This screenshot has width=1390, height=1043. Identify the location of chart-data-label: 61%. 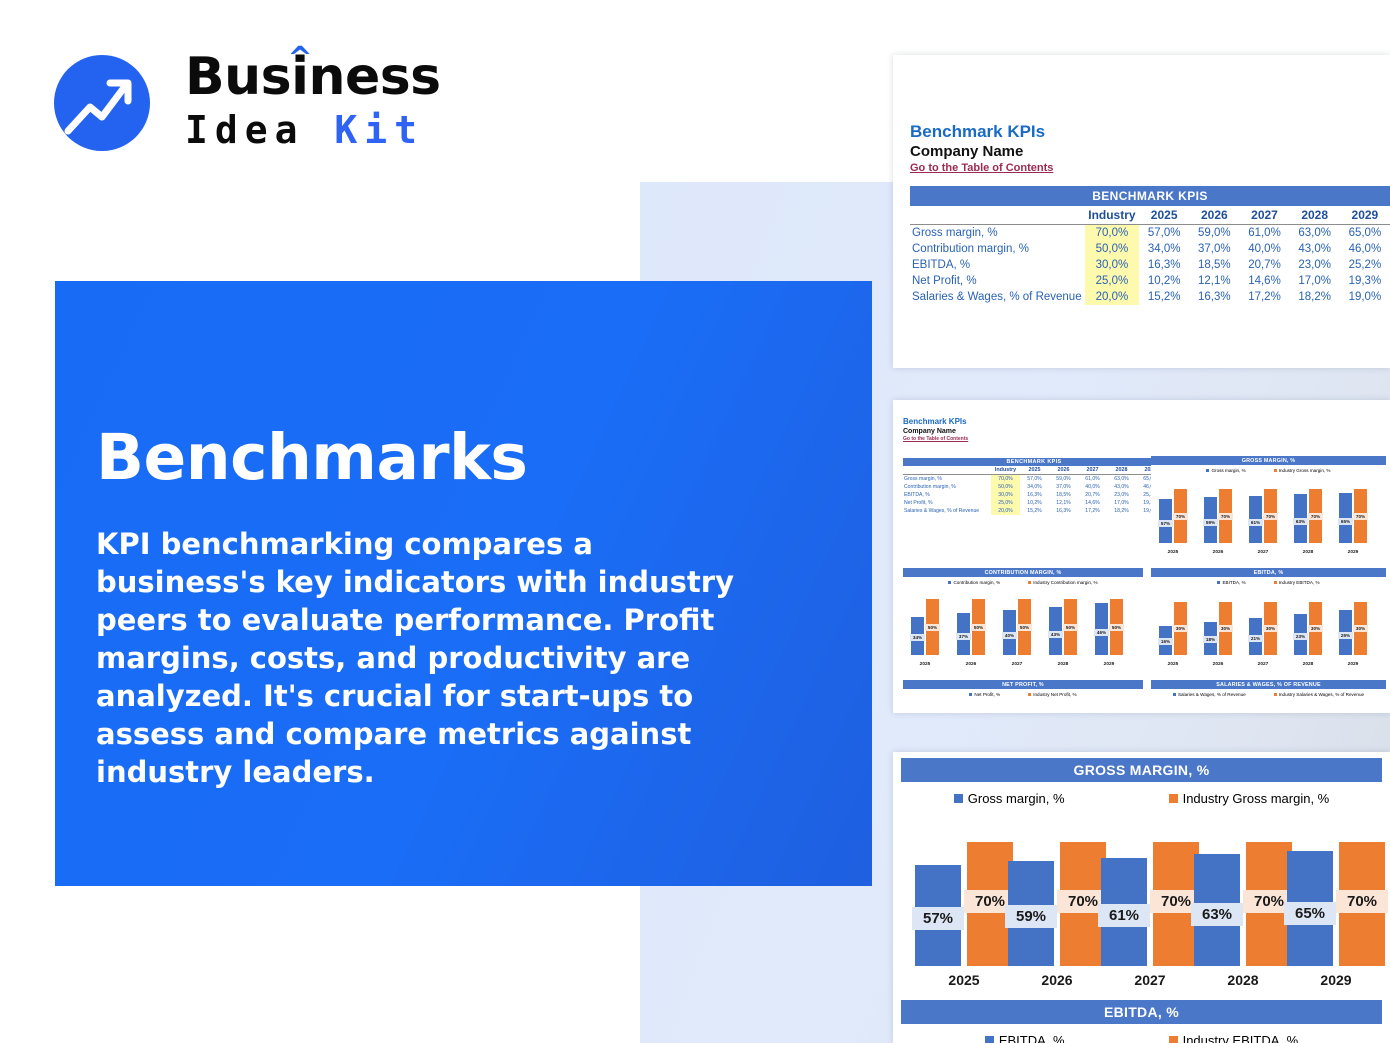
(1124, 916).